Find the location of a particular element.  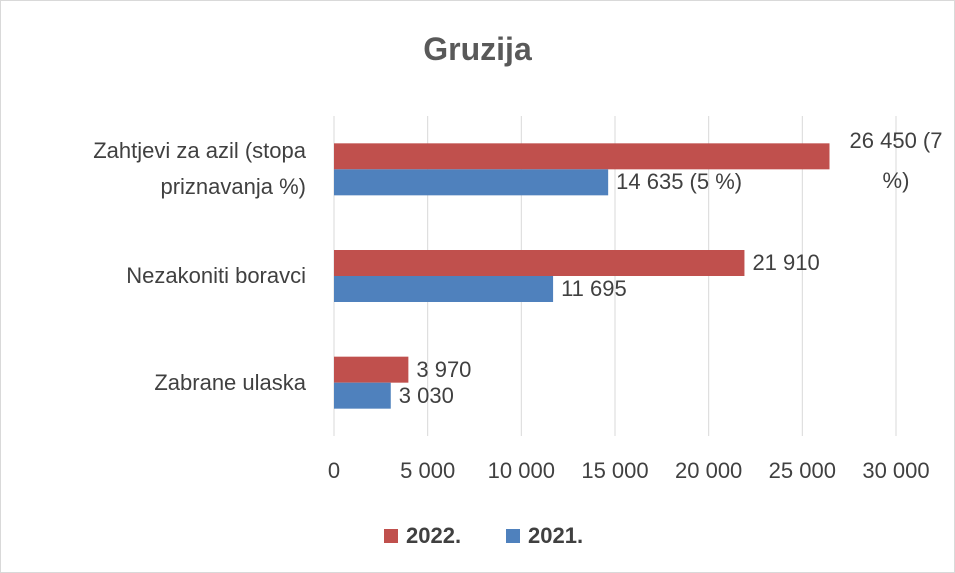

data-label: 26 450 (7 %) is located at coordinates (896, 161).